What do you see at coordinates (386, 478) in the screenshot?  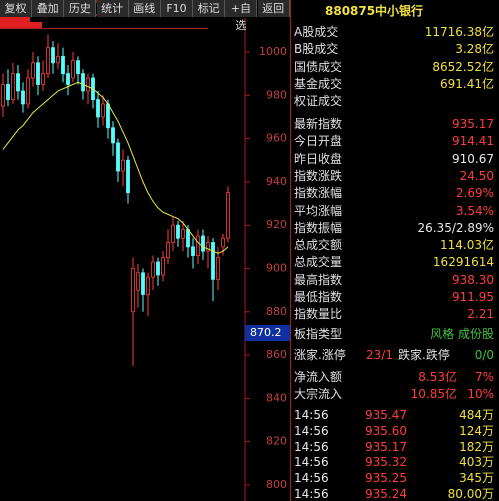 I see `tick-price: 935.25` at bounding box center [386, 478].